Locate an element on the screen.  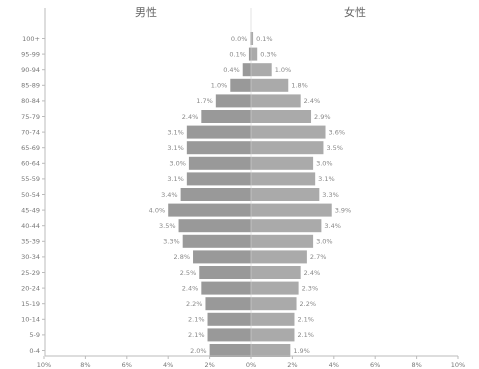
male-value-label: 1.0% is located at coordinates (219, 86).